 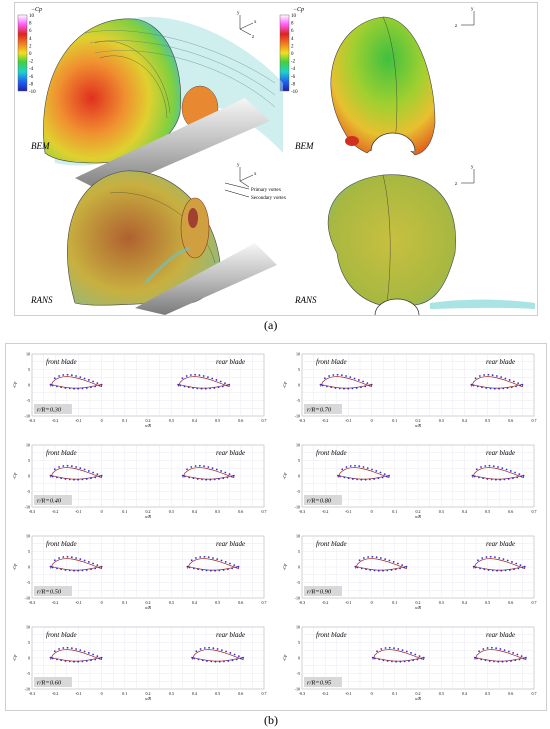 I want to click on y-tick-label: 5, so click(x=29, y=551).